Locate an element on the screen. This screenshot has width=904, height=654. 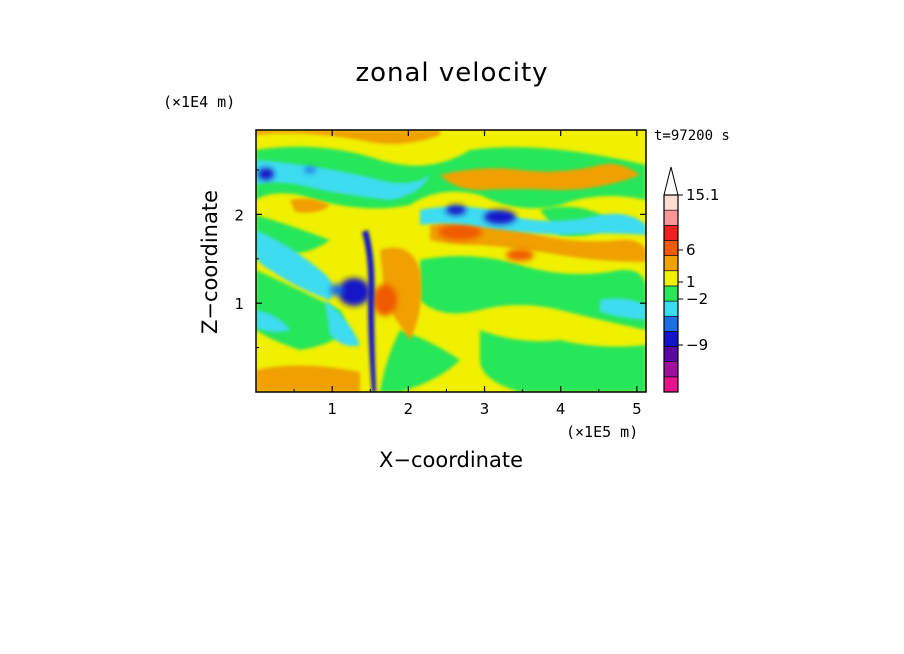
colorbar-label: 6 is located at coordinates (691, 250).